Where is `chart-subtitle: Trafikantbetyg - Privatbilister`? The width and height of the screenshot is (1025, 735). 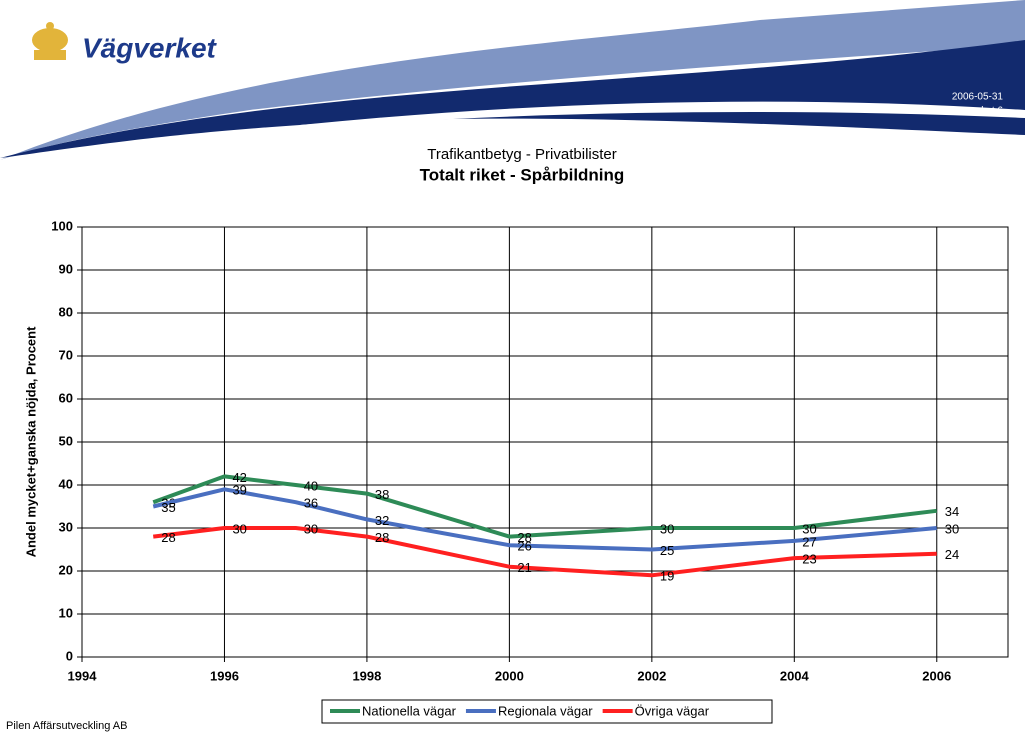 chart-subtitle: Trafikantbetyg - Privatbilister is located at coordinates (522, 154).